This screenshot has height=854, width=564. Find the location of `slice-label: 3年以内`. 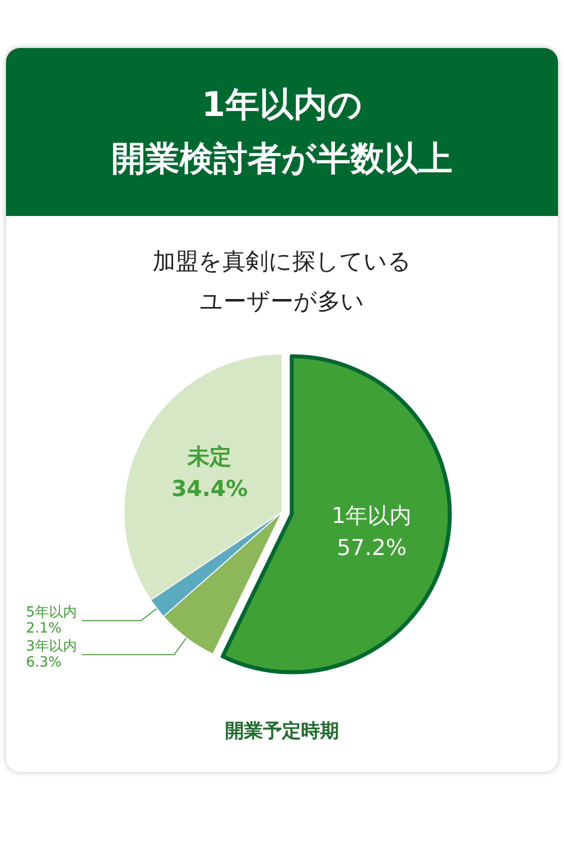

slice-label: 3年以内 is located at coordinates (51, 646).